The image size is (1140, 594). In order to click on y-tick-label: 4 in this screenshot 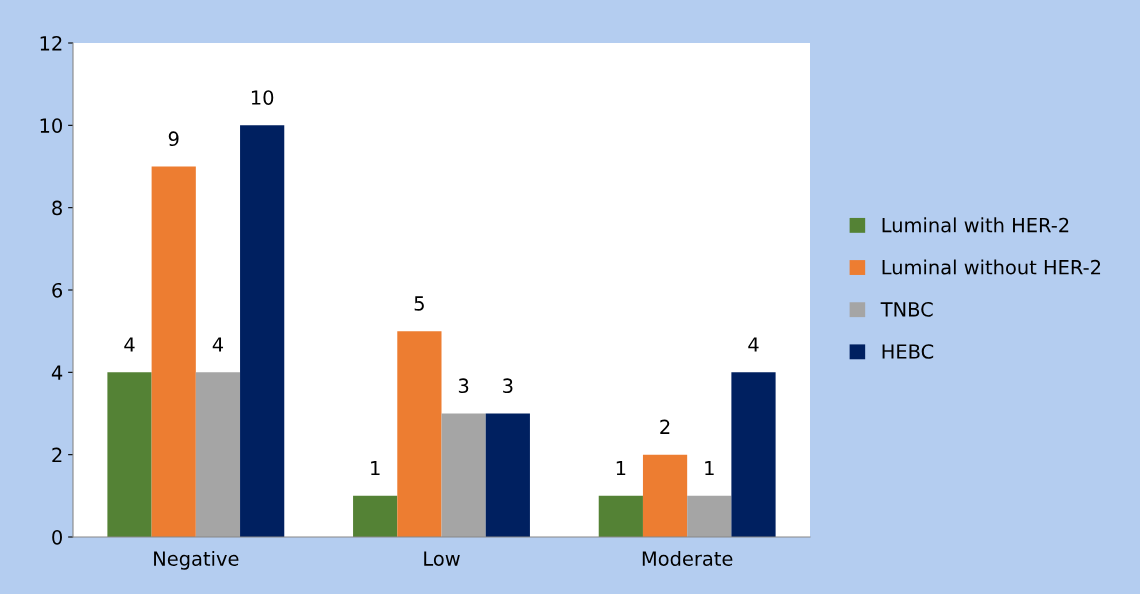, I will do `click(57, 372)`.